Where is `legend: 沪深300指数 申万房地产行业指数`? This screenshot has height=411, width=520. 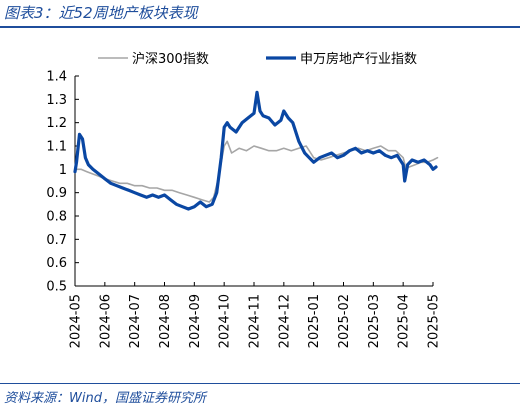
legend: 沪深300指数 申万房地产行业指数 is located at coordinates (257, 59).